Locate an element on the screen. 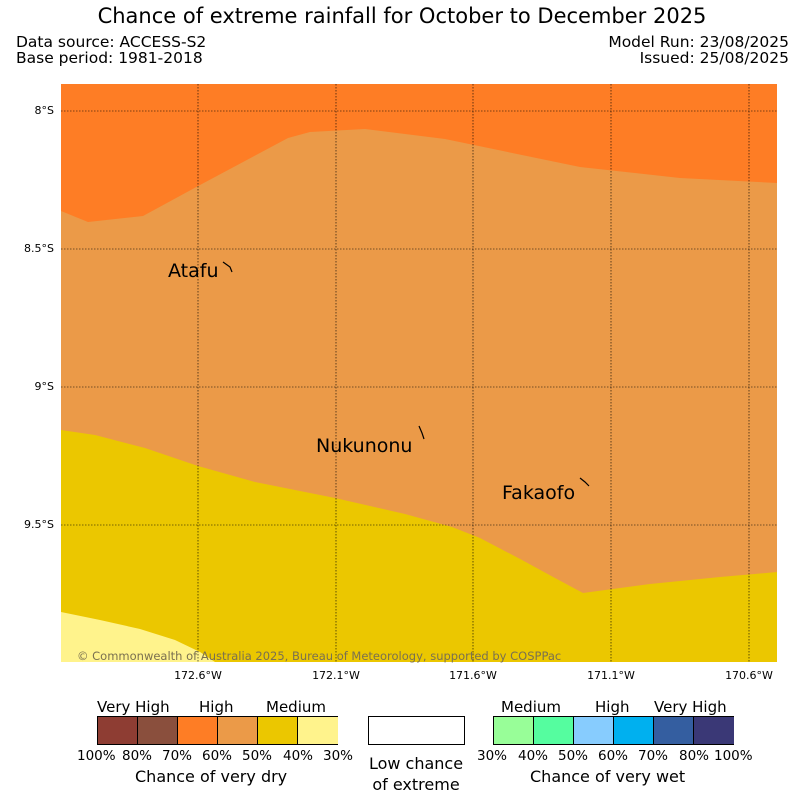  dry-tick-label: 80% is located at coordinates (137, 756).